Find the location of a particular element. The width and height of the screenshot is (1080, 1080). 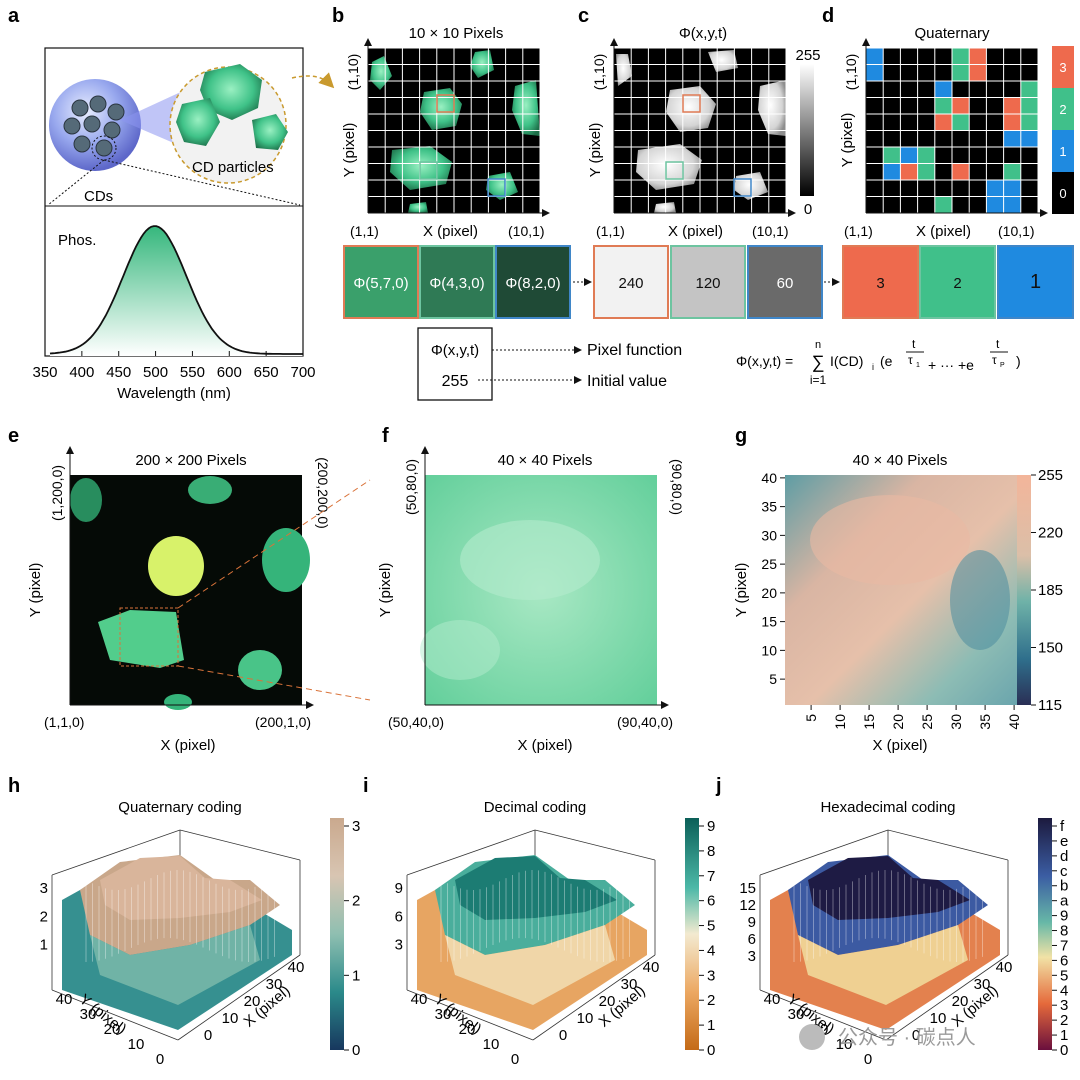

y-tick-label: 25 is located at coordinates (769, 564).